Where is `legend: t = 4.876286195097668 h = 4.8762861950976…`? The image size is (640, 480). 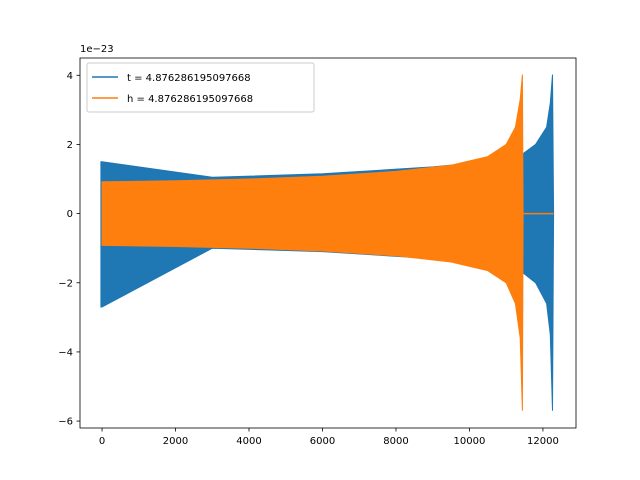
legend: t = 4.876286195097668 h = 4.8762861950976… is located at coordinates (200, 87).